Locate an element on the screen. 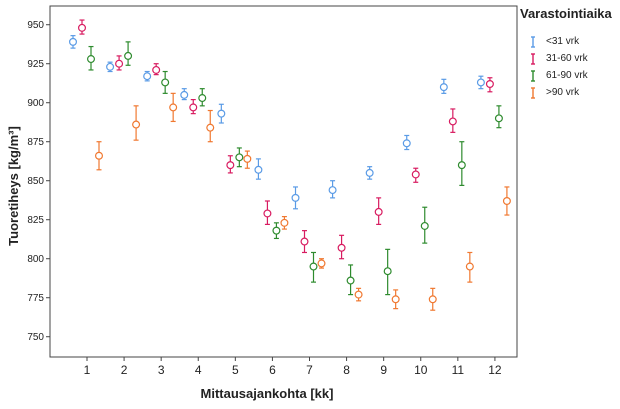 The width and height of the screenshot is (620, 409). legend-label: <31 vrk is located at coordinates (563, 41).